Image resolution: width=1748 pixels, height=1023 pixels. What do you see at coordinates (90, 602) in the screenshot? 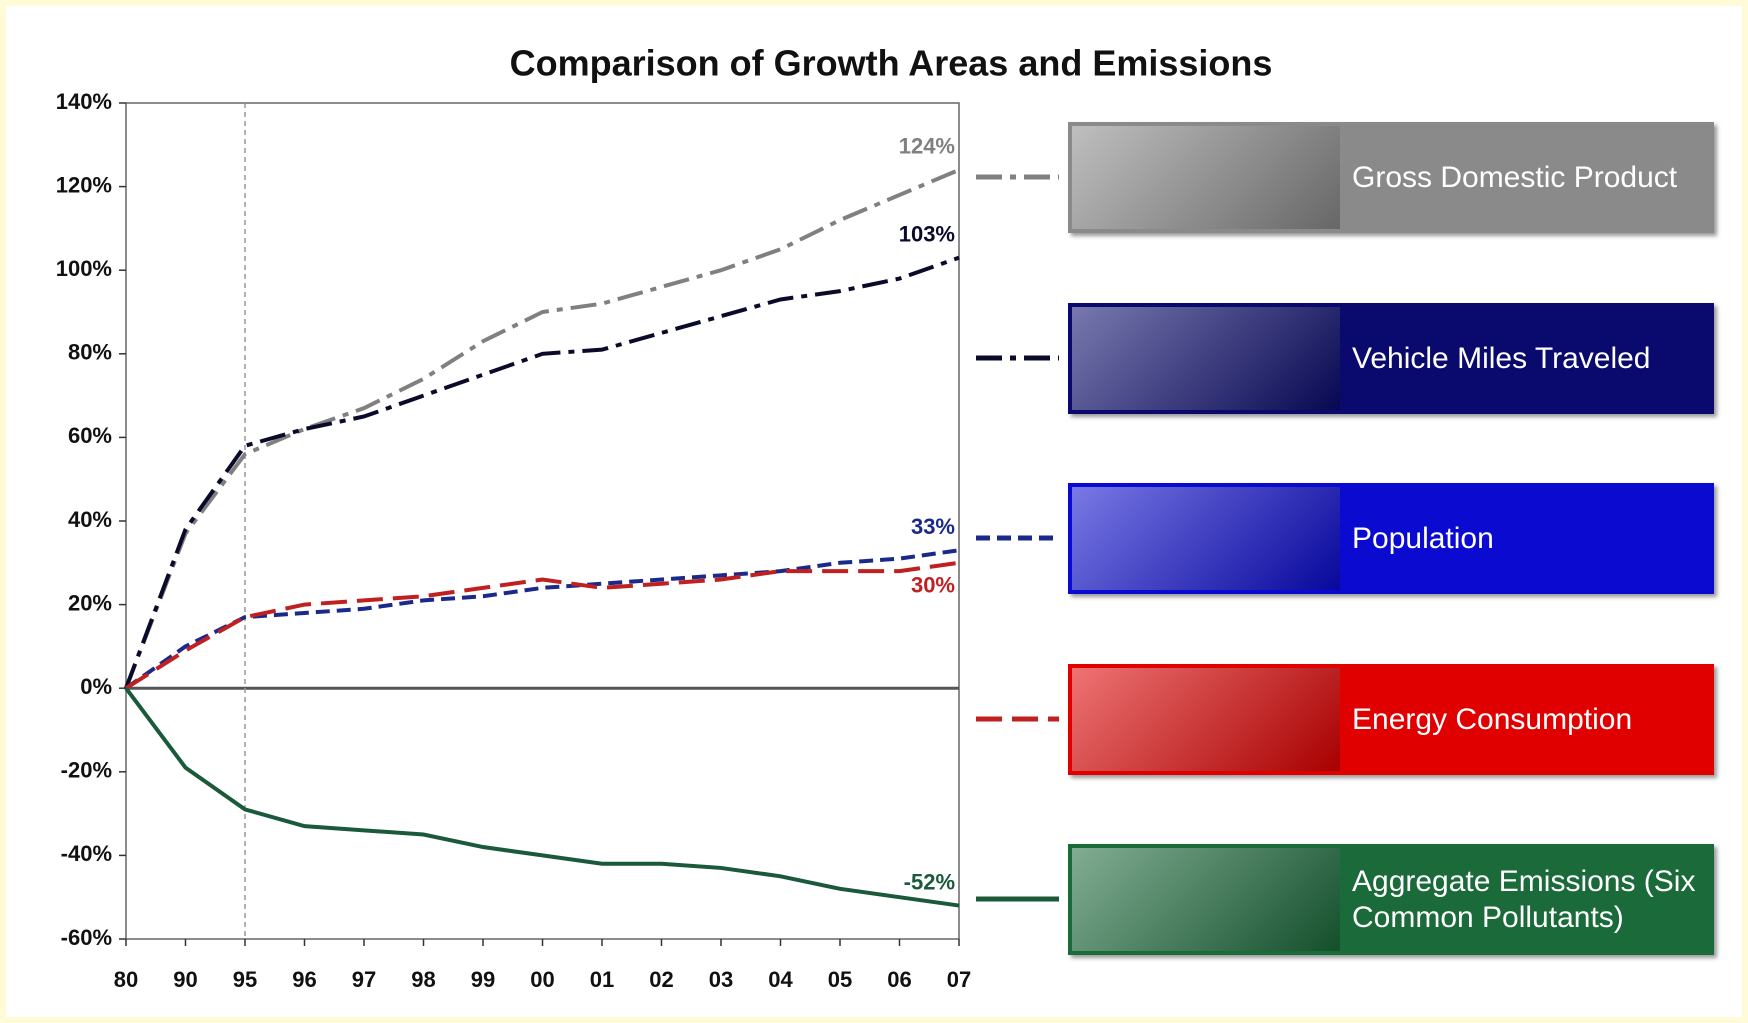
I see `y-tick-label: 20%` at bounding box center [90, 602].